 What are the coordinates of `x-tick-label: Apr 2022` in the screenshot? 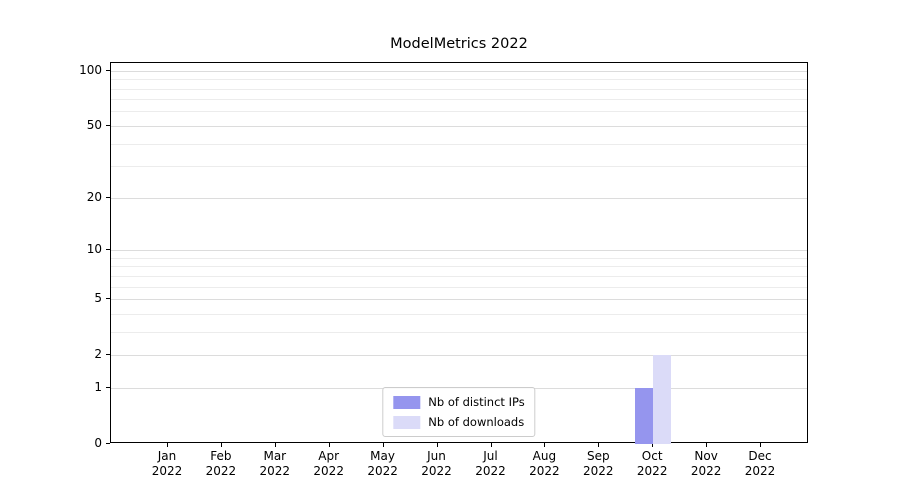 It's located at (328, 463).